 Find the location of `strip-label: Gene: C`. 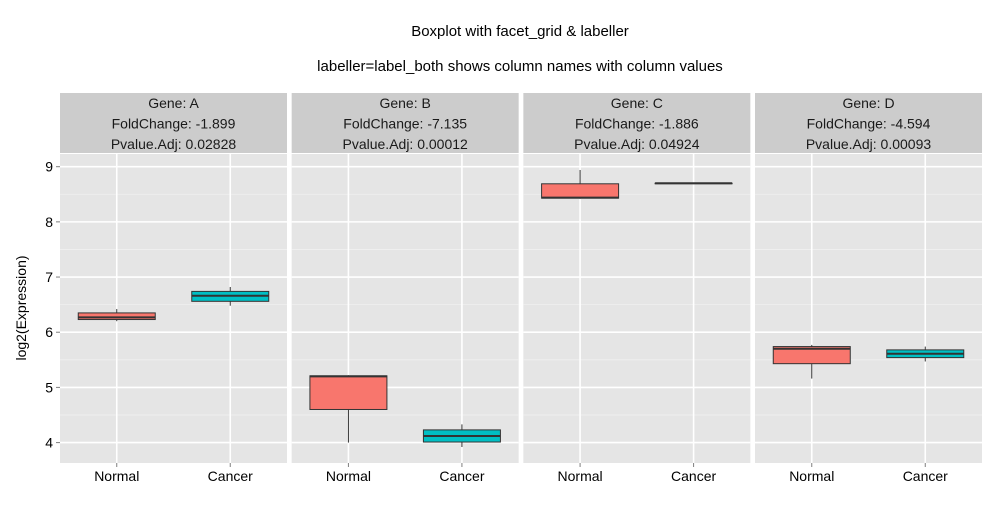

strip-label: Gene: C is located at coordinates (637, 103).